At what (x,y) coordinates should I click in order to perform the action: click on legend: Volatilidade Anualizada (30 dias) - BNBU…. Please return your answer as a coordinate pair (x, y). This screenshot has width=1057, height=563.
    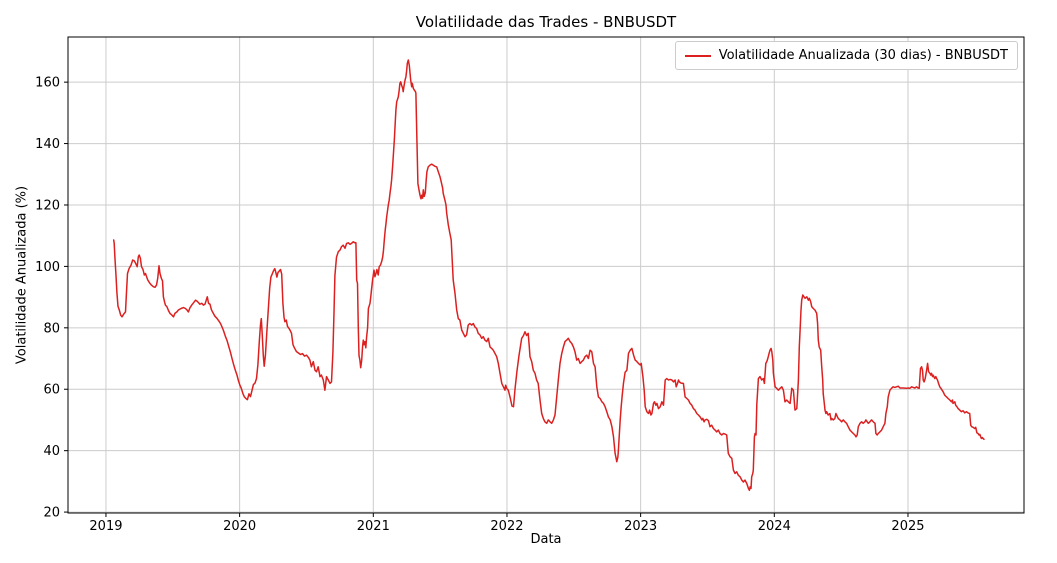
    Looking at the image, I should click on (846, 55).